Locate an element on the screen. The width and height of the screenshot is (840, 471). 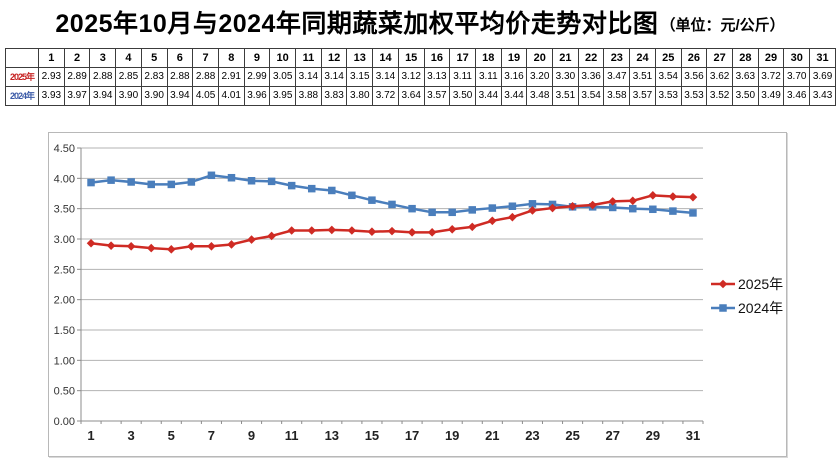
y-tick-label: 0.50 is located at coordinates (64, 392).